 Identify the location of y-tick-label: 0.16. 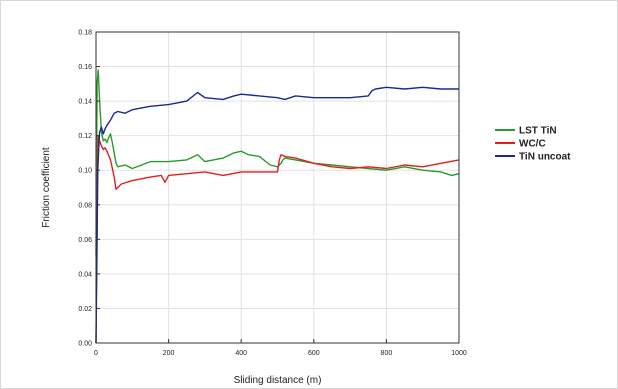
(85, 67).